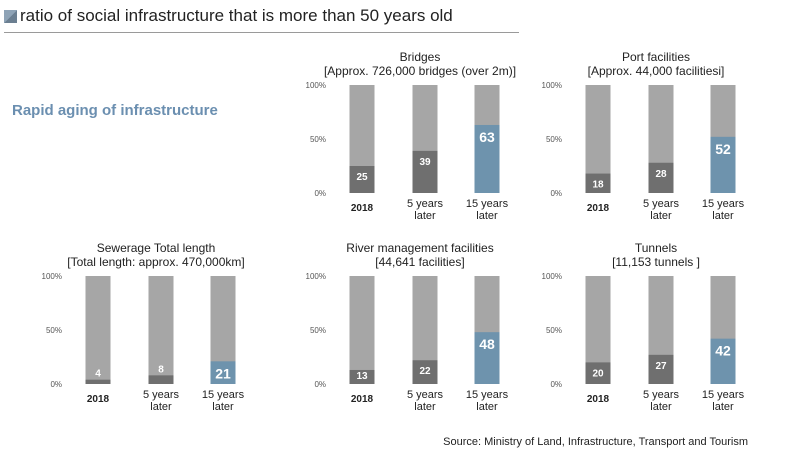  I want to click on data-label: 52, so click(723, 149).